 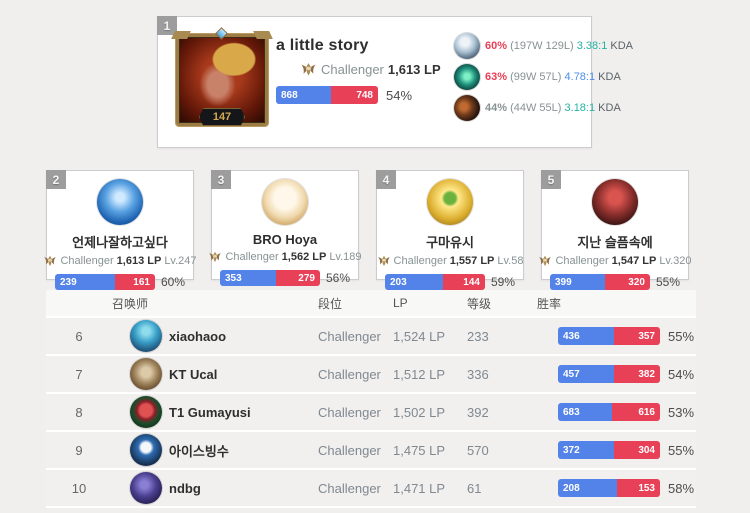 I want to click on winloss-bar: 399 320, so click(x=600, y=282).